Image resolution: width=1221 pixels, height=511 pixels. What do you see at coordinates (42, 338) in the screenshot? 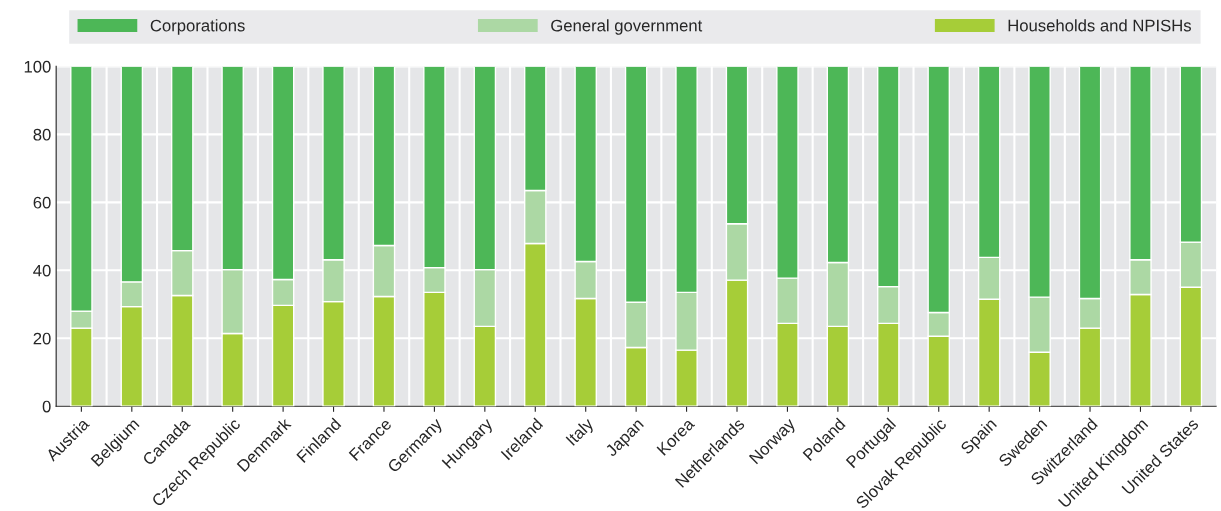
I see `y-tick-label: 20` at bounding box center [42, 338].